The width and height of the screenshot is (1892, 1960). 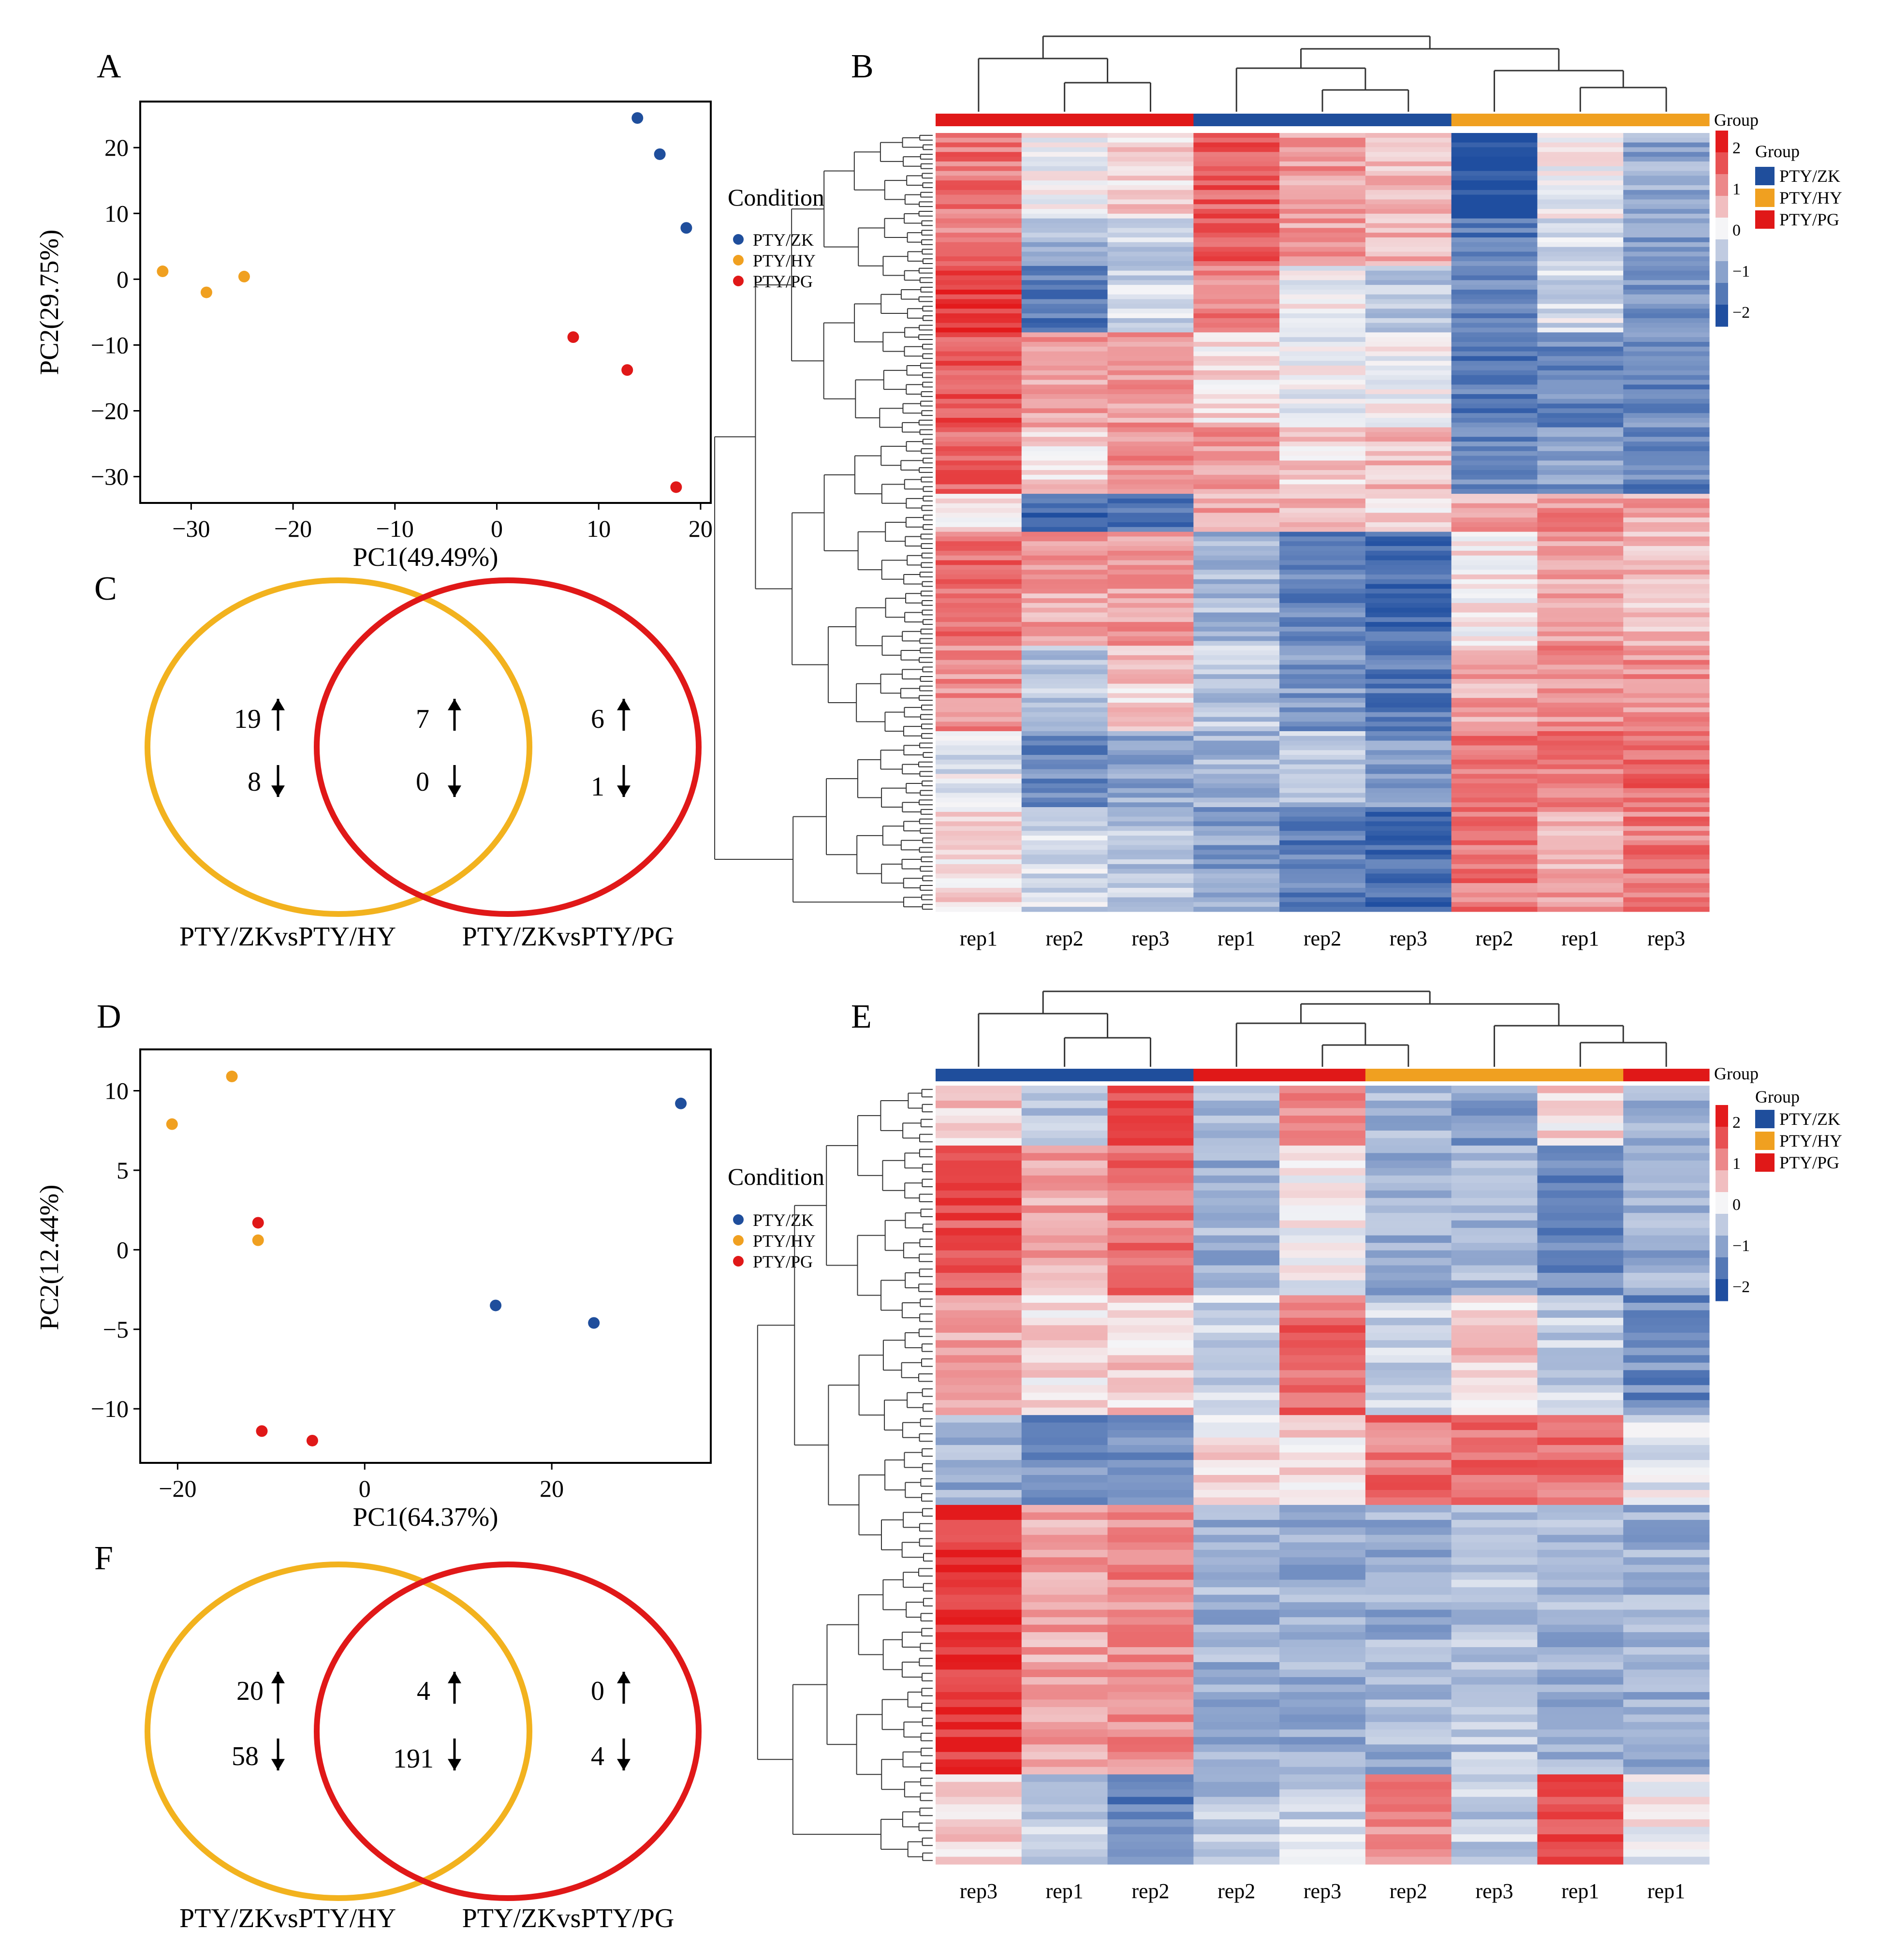 I want to click on panel-label-e: E, so click(x=862, y=1017).